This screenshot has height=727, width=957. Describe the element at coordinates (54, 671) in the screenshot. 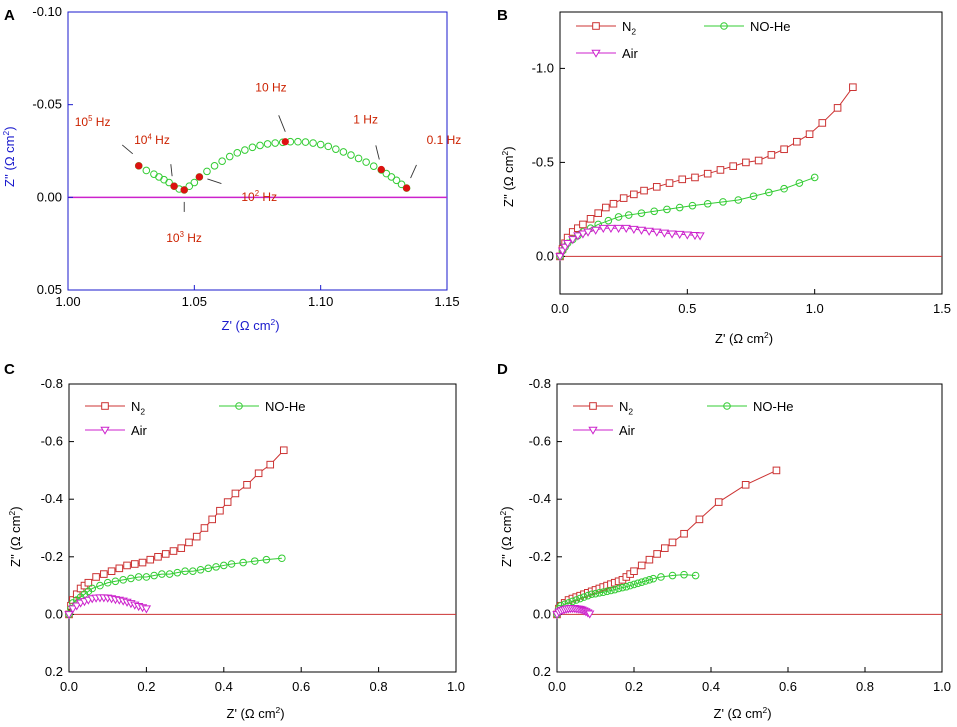

I see `y-tick-label: 0.2` at that location.